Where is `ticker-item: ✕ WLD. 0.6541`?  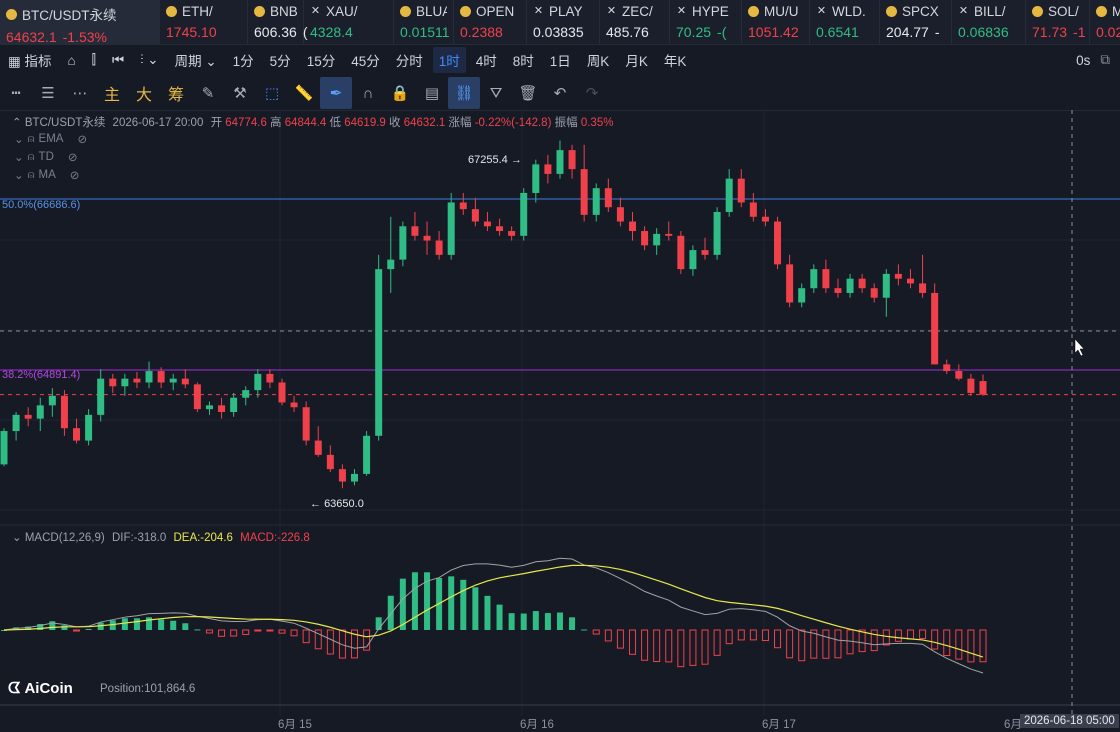 ticker-item: ✕ WLD. 0.6541 is located at coordinates (845, 22).